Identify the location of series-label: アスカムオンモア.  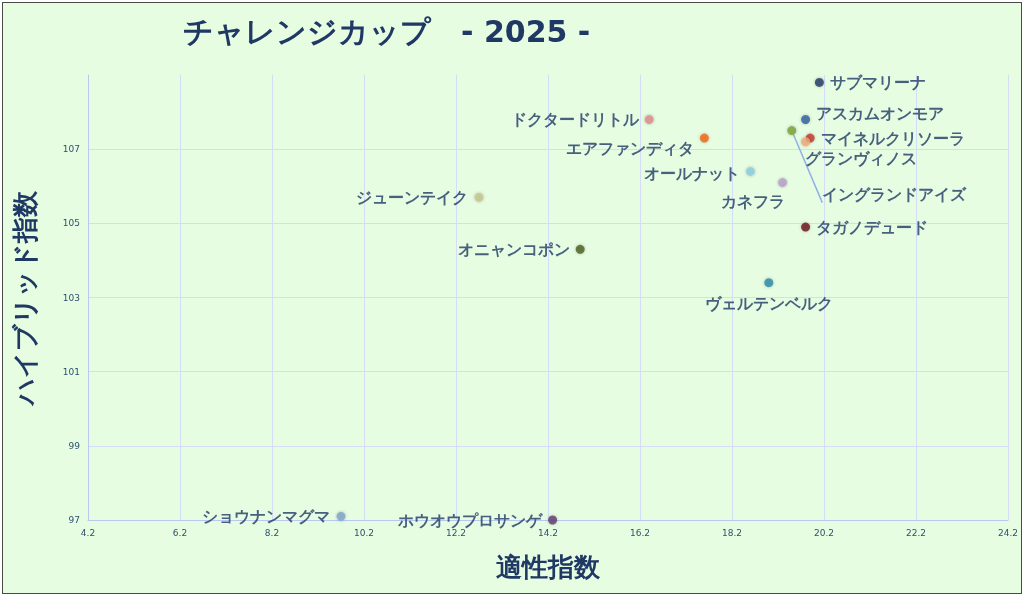
(880, 113).